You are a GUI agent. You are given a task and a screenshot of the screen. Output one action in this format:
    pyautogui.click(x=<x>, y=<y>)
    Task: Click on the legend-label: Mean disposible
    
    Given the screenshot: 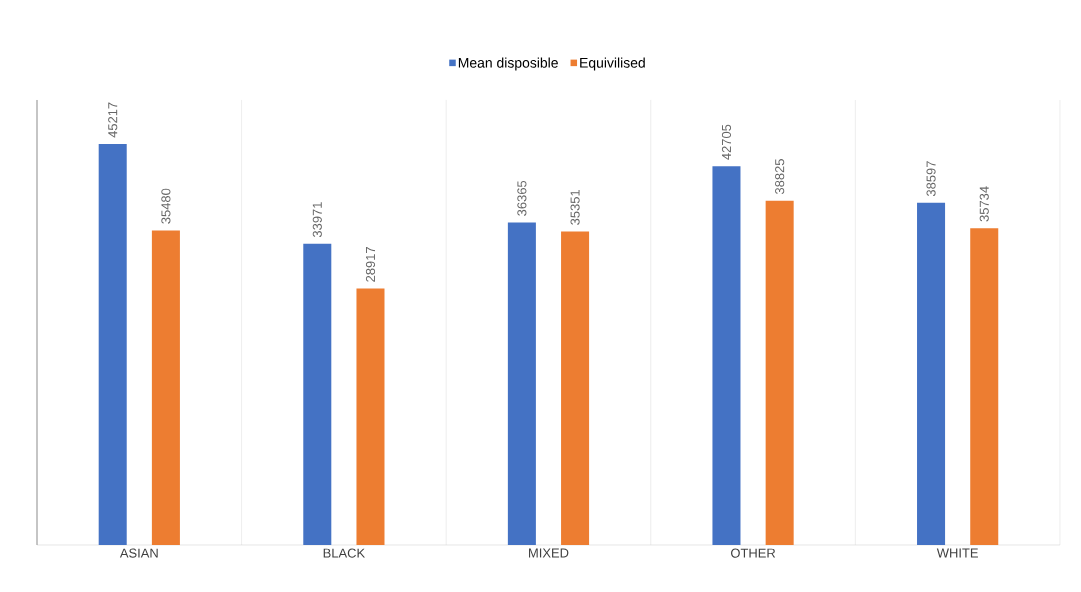 What is the action you would take?
    pyautogui.click(x=508, y=64)
    